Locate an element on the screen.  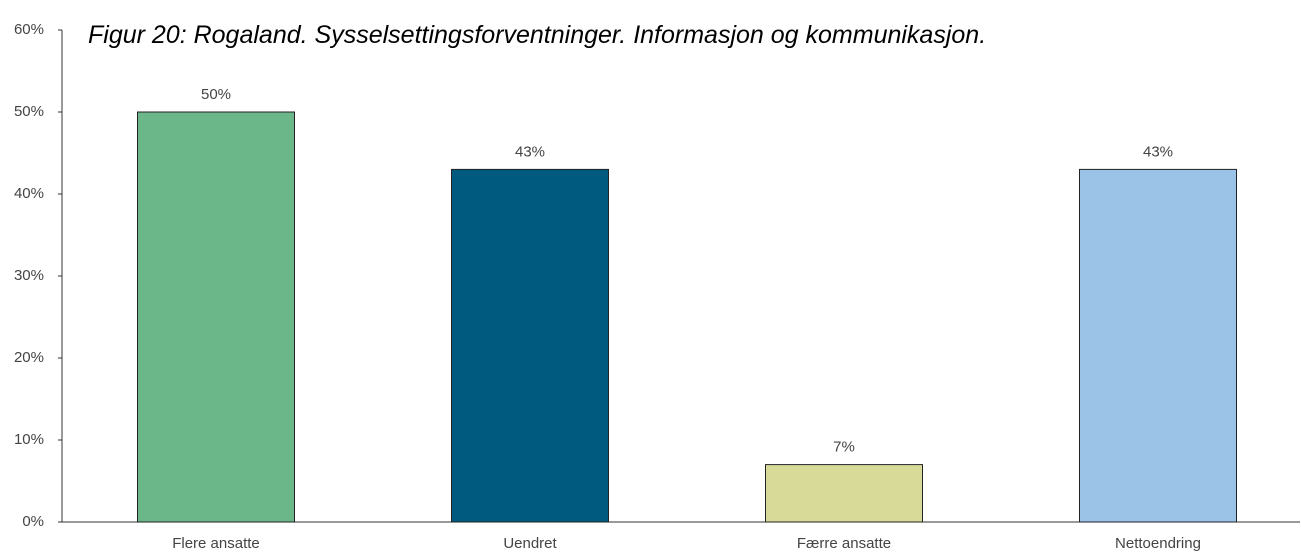
x-tick-label: Uendret is located at coordinates (530, 543).